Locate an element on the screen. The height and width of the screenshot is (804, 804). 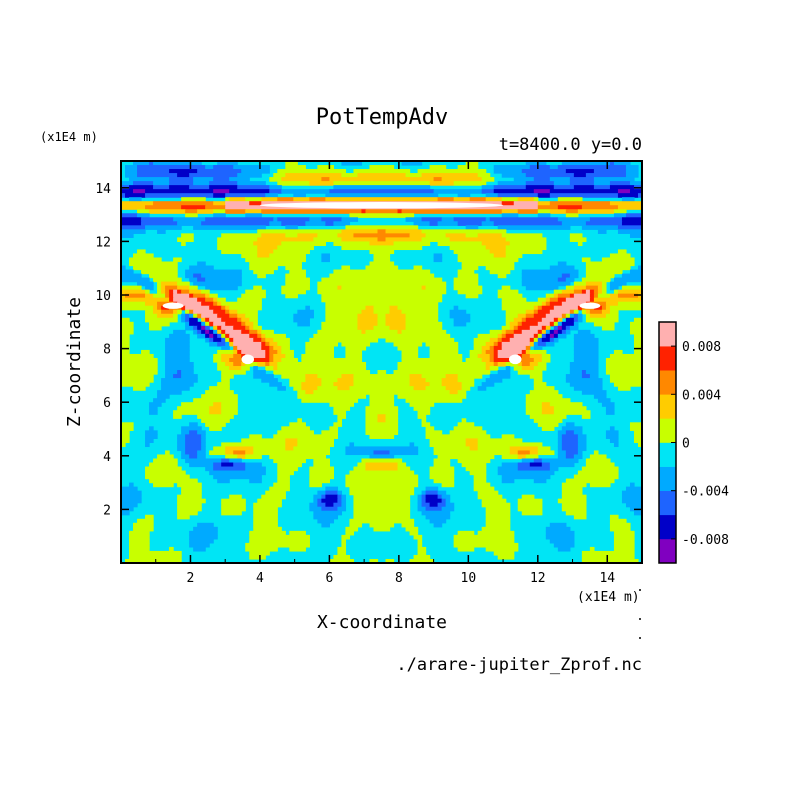
x-tick-label: 12 is located at coordinates (538, 578).